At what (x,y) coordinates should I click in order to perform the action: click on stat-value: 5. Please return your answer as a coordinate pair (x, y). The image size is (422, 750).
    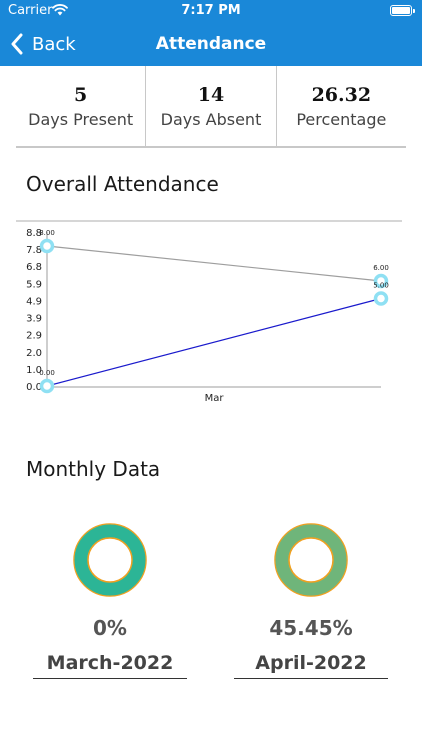
    Looking at the image, I should click on (81, 95).